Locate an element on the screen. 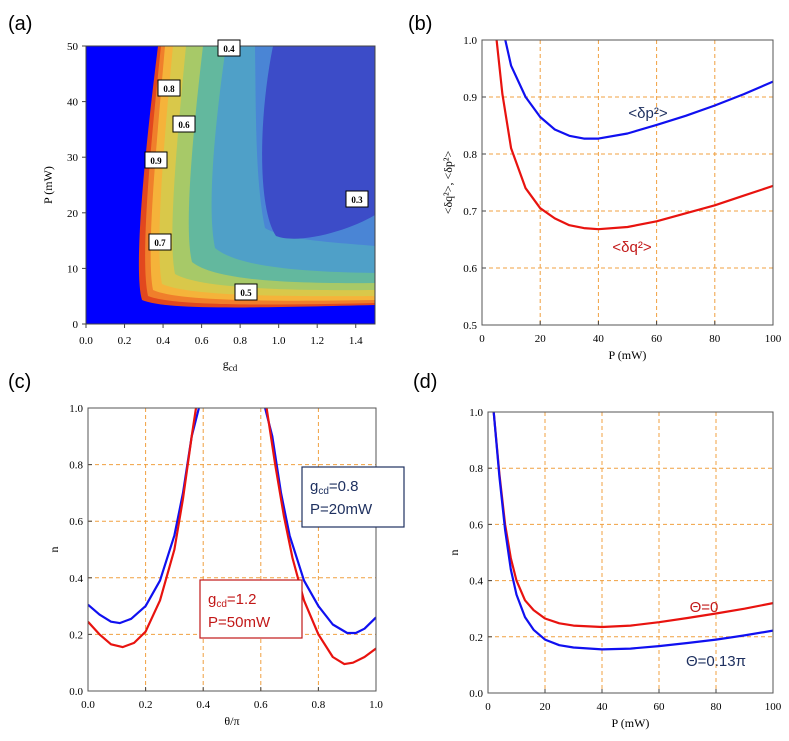  panel-a-x-label: gcd is located at coordinates (230, 365).